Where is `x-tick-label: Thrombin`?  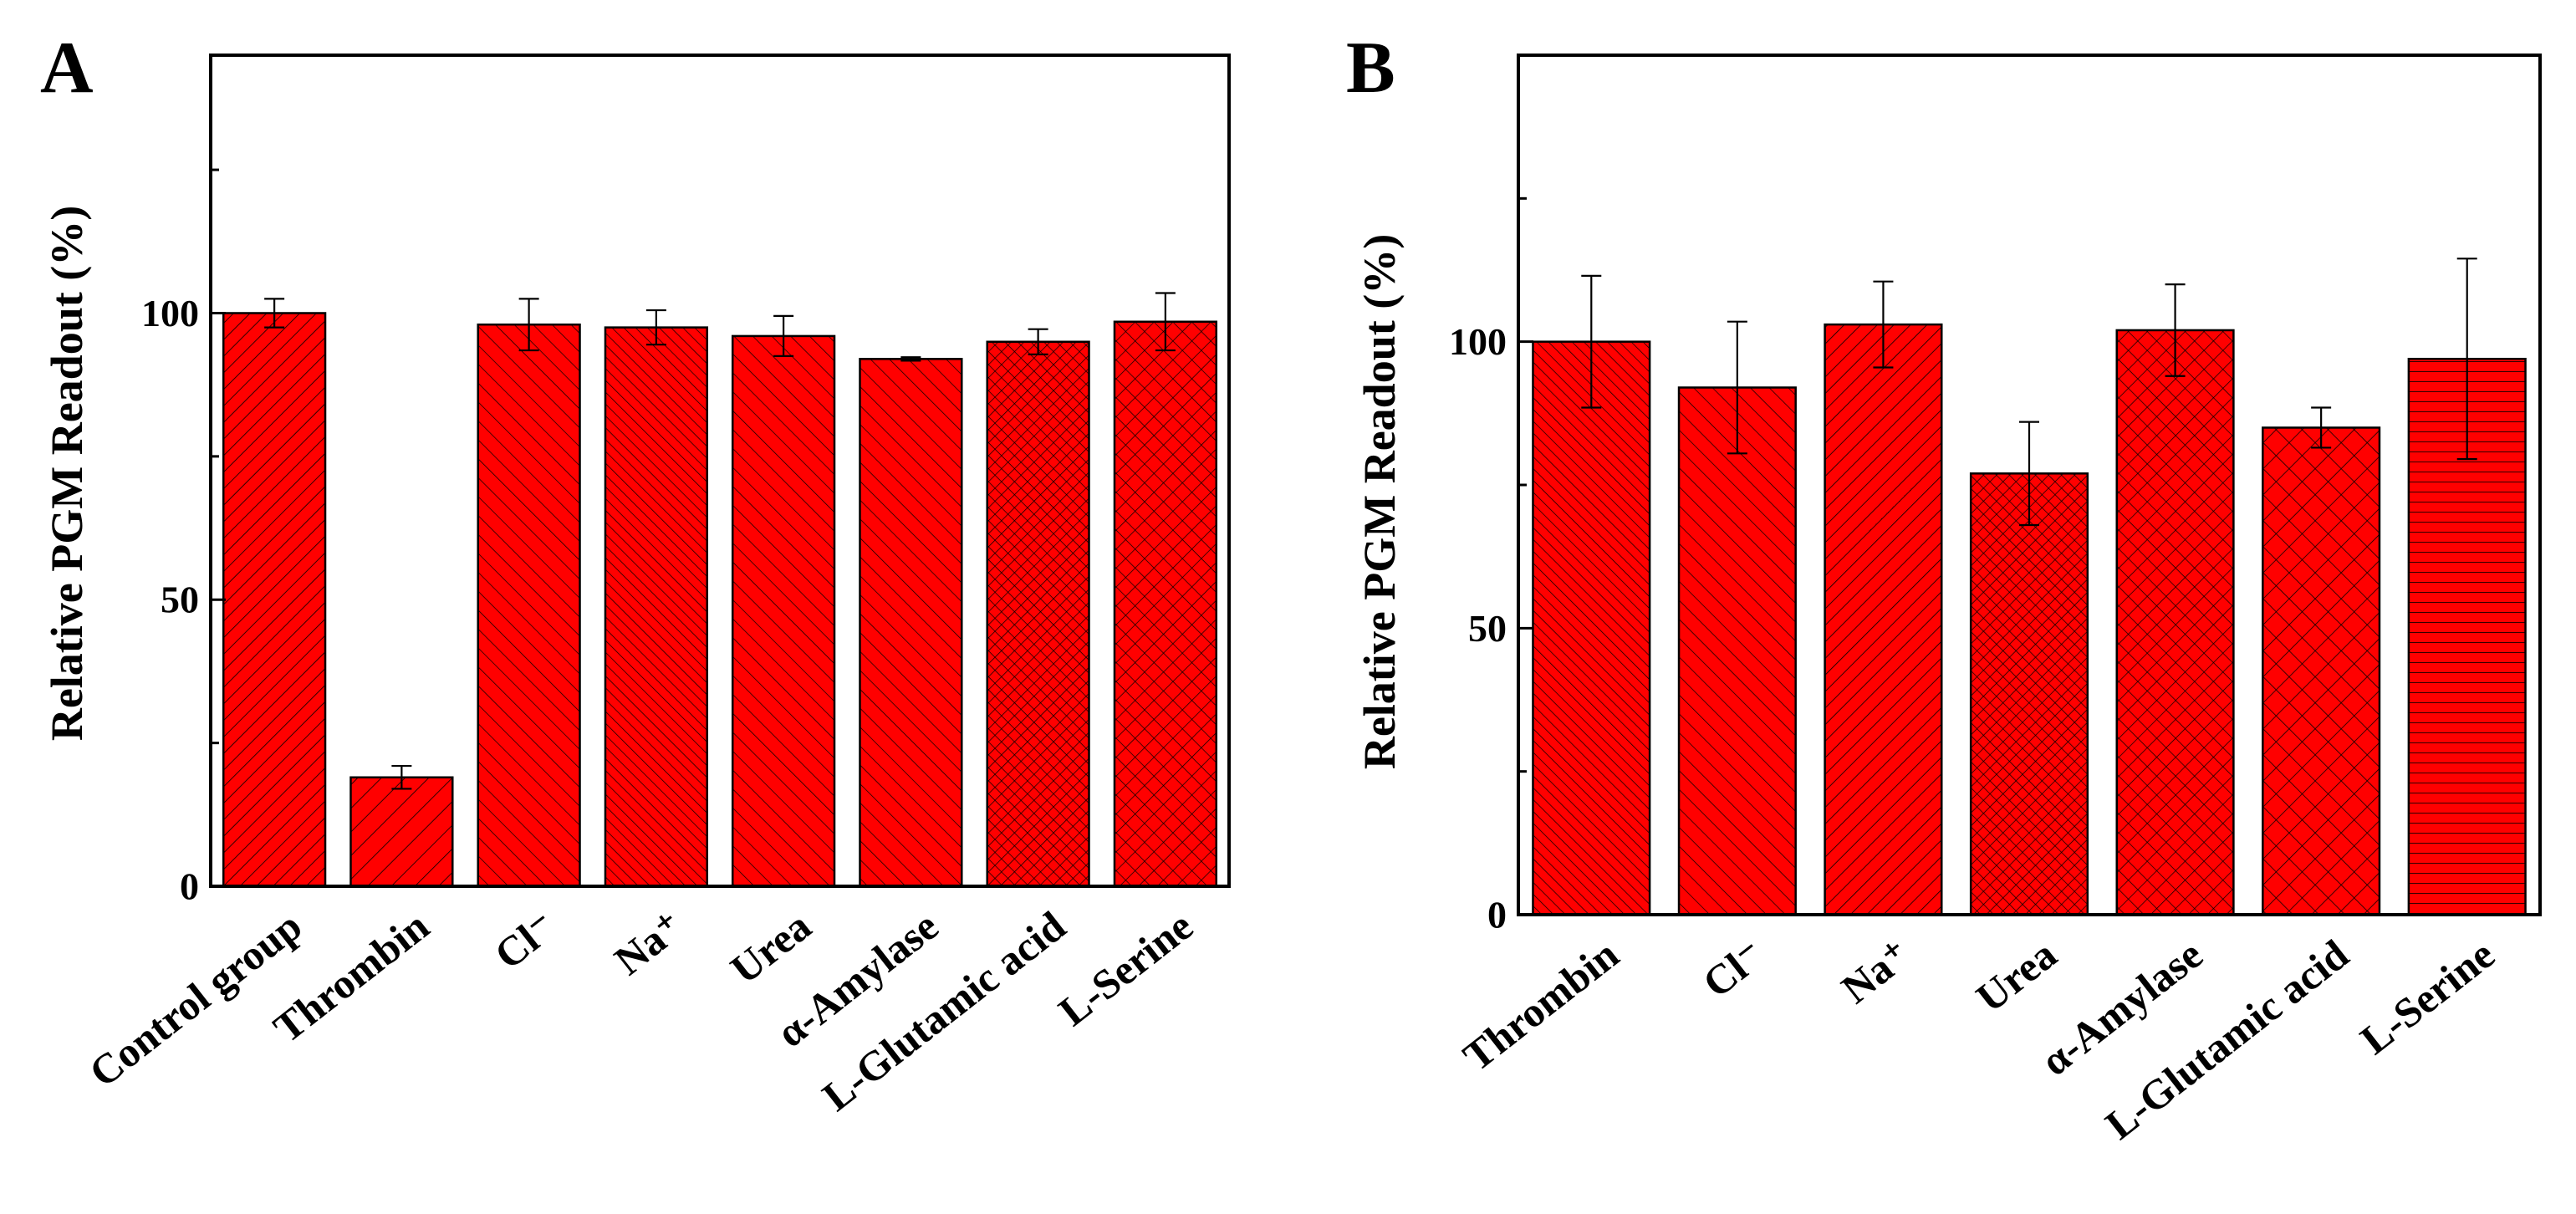
x-tick-label: Thrombin is located at coordinates (1541, 1005).